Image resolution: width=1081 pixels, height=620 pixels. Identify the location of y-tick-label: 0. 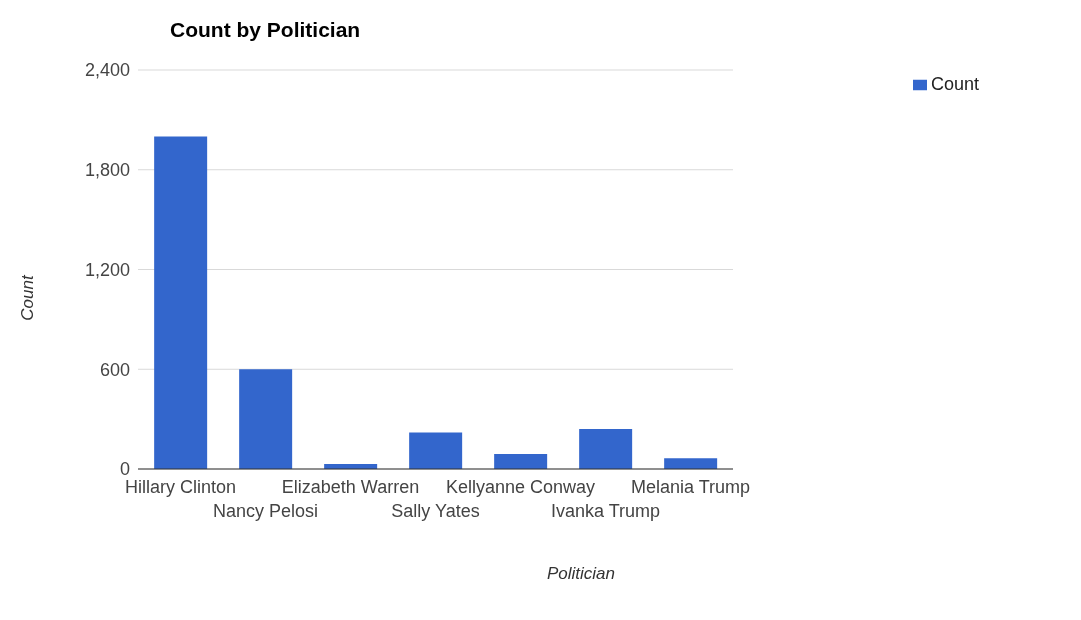
(124, 469).